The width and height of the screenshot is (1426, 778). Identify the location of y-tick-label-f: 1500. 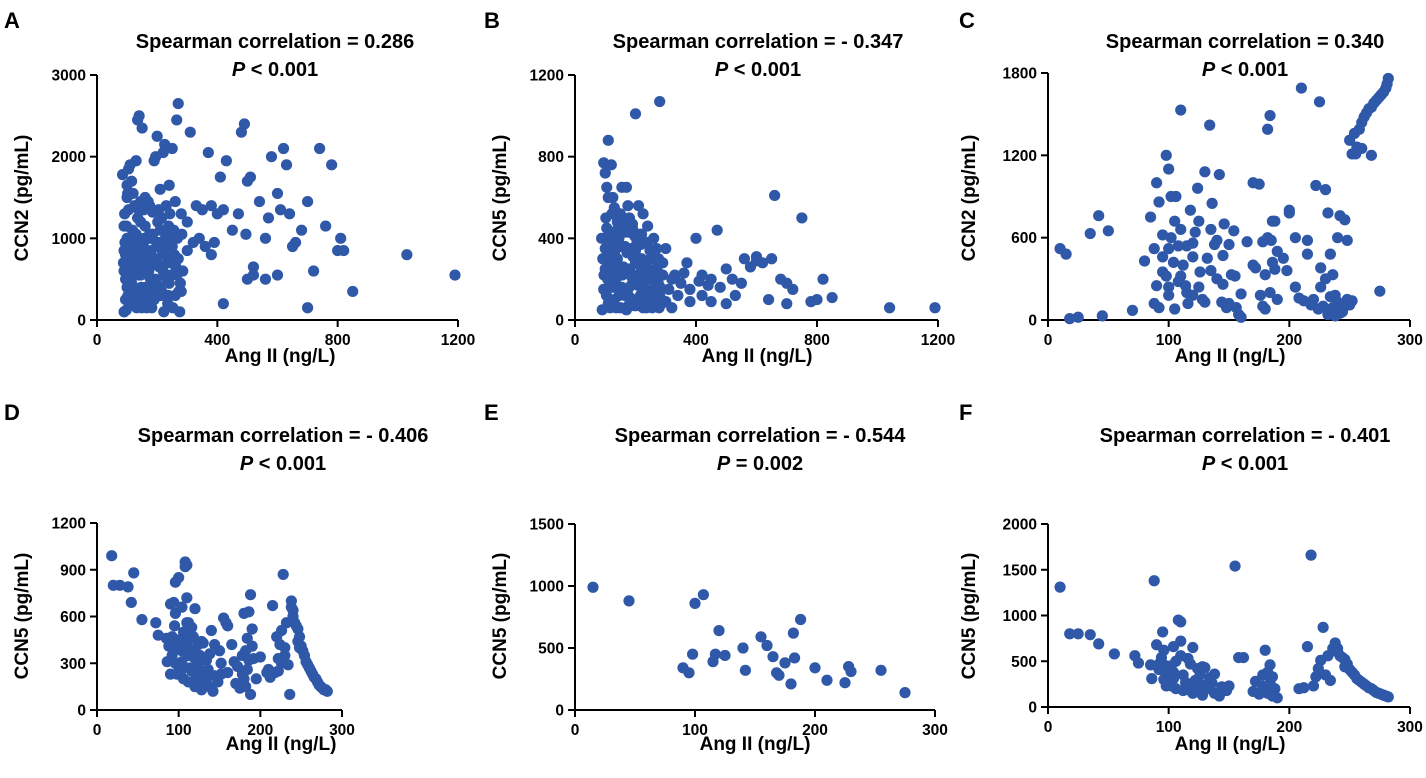
(1020, 570).